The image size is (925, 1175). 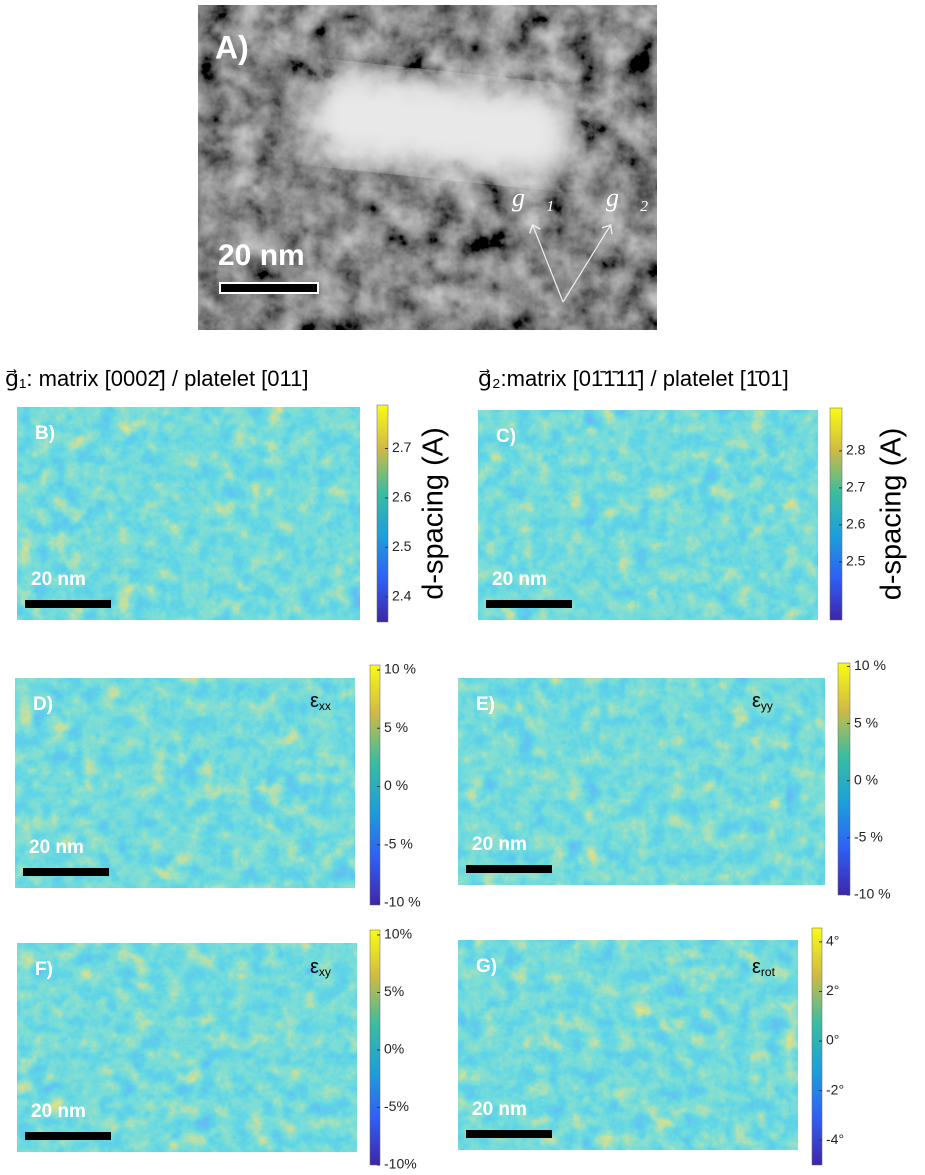 I want to click on panel-label: A), so click(x=232, y=47).